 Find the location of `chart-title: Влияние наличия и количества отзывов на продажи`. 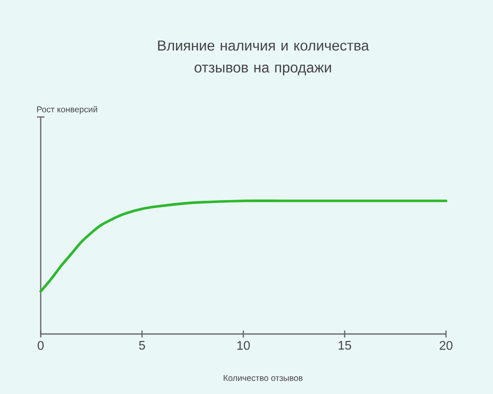

chart-title: Влияние наличия и количества отзывов на продажи is located at coordinates (264, 58).